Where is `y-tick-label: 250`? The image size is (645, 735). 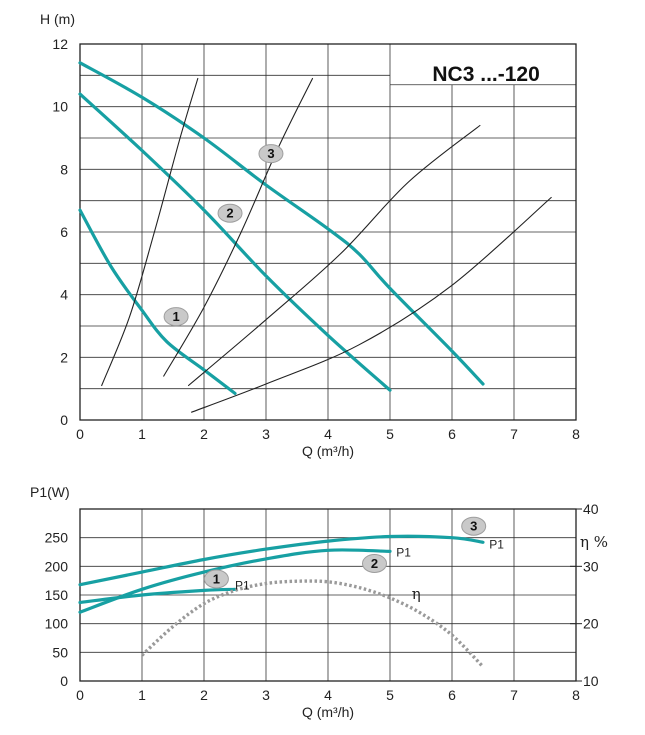 y-tick-label: 250 is located at coordinates (57, 538).